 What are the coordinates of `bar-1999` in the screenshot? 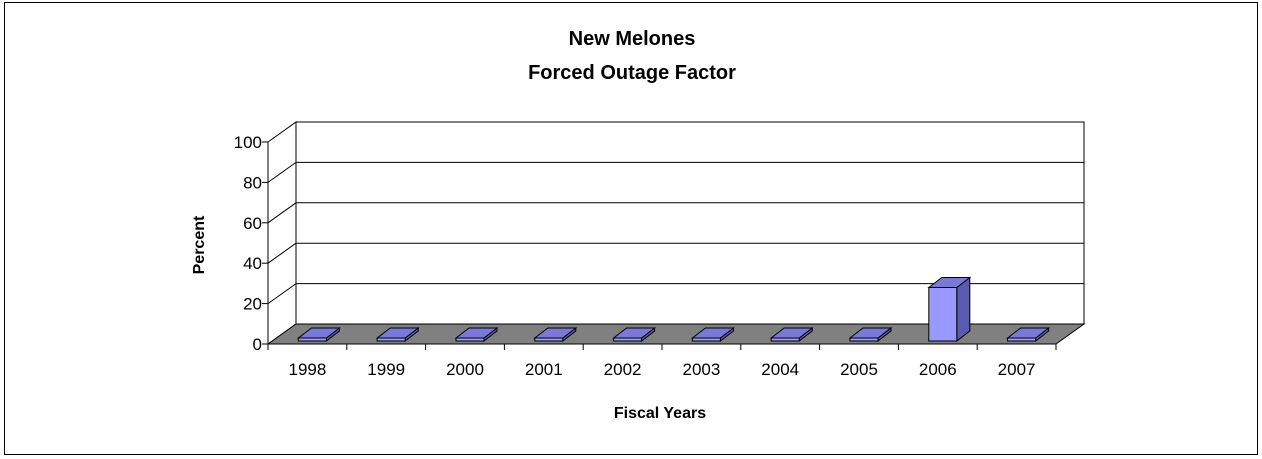 It's located at (397, 334).